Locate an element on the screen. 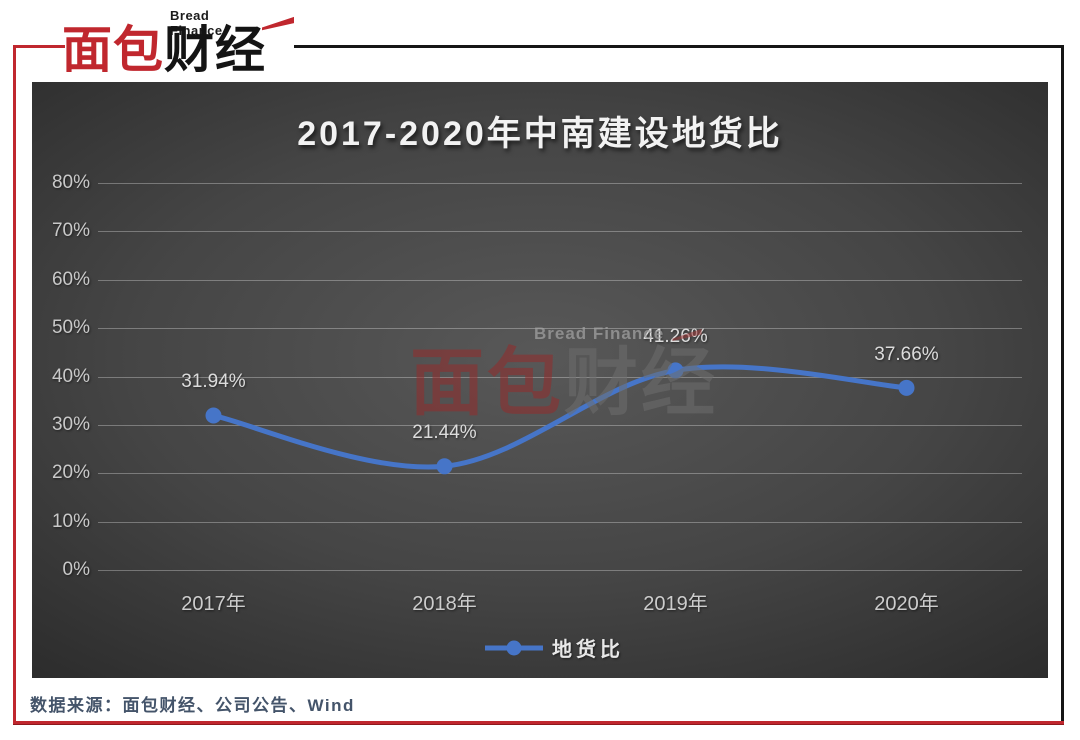 The image size is (1080, 740). data-point-label: 41.26% is located at coordinates (675, 337).